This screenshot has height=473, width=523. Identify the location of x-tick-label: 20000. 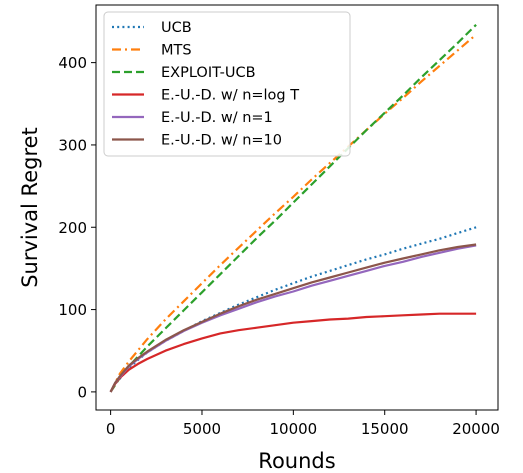
(476, 429).